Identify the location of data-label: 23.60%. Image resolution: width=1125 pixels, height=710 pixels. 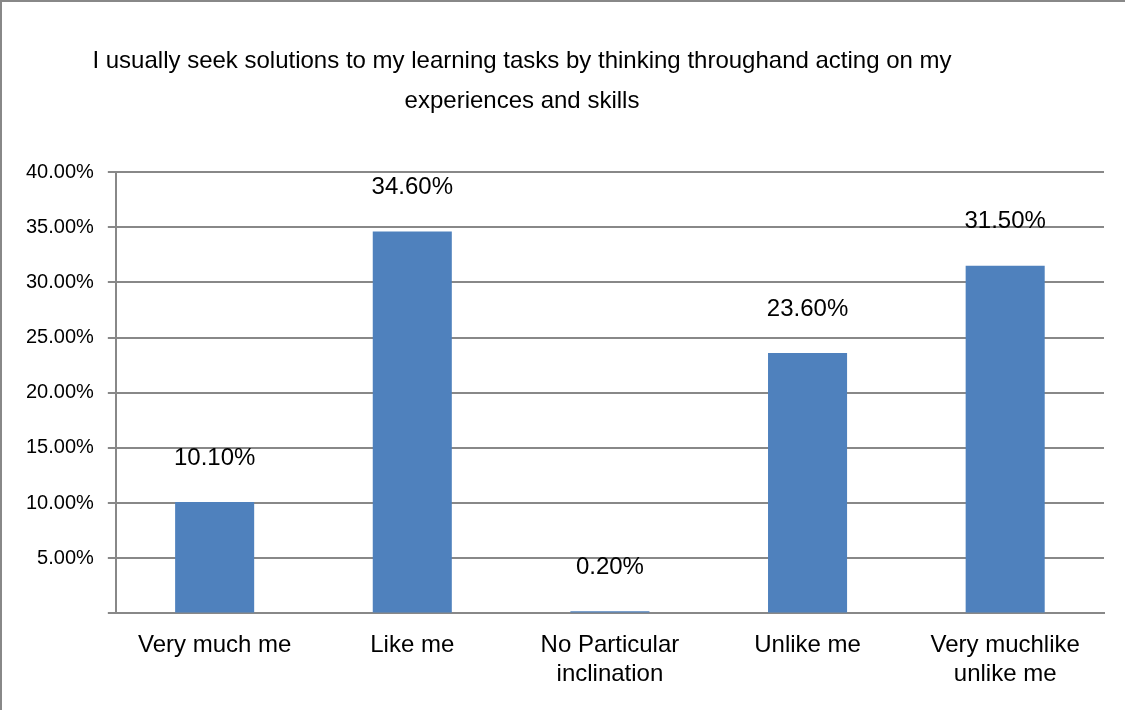
(807, 307).